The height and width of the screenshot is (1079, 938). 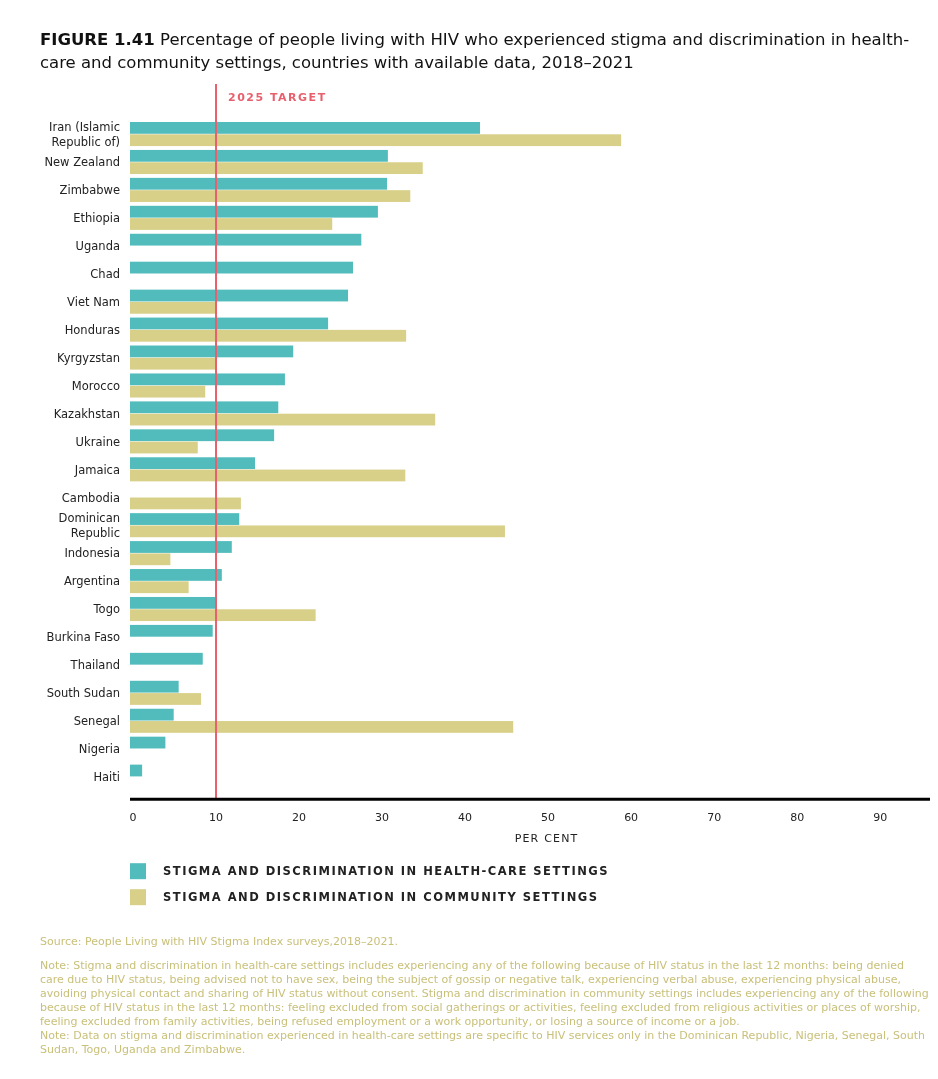 What do you see at coordinates (83, 636) in the screenshot?
I see `y-tick-label: Burkina Faso` at bounding box center [83, 636].